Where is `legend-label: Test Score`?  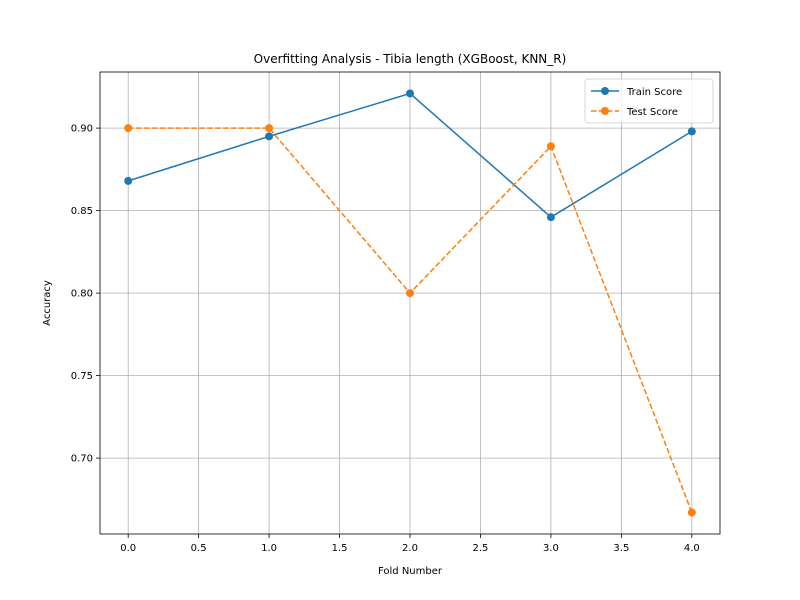 legend-label: Test Score is located at coordinates (652, 112).